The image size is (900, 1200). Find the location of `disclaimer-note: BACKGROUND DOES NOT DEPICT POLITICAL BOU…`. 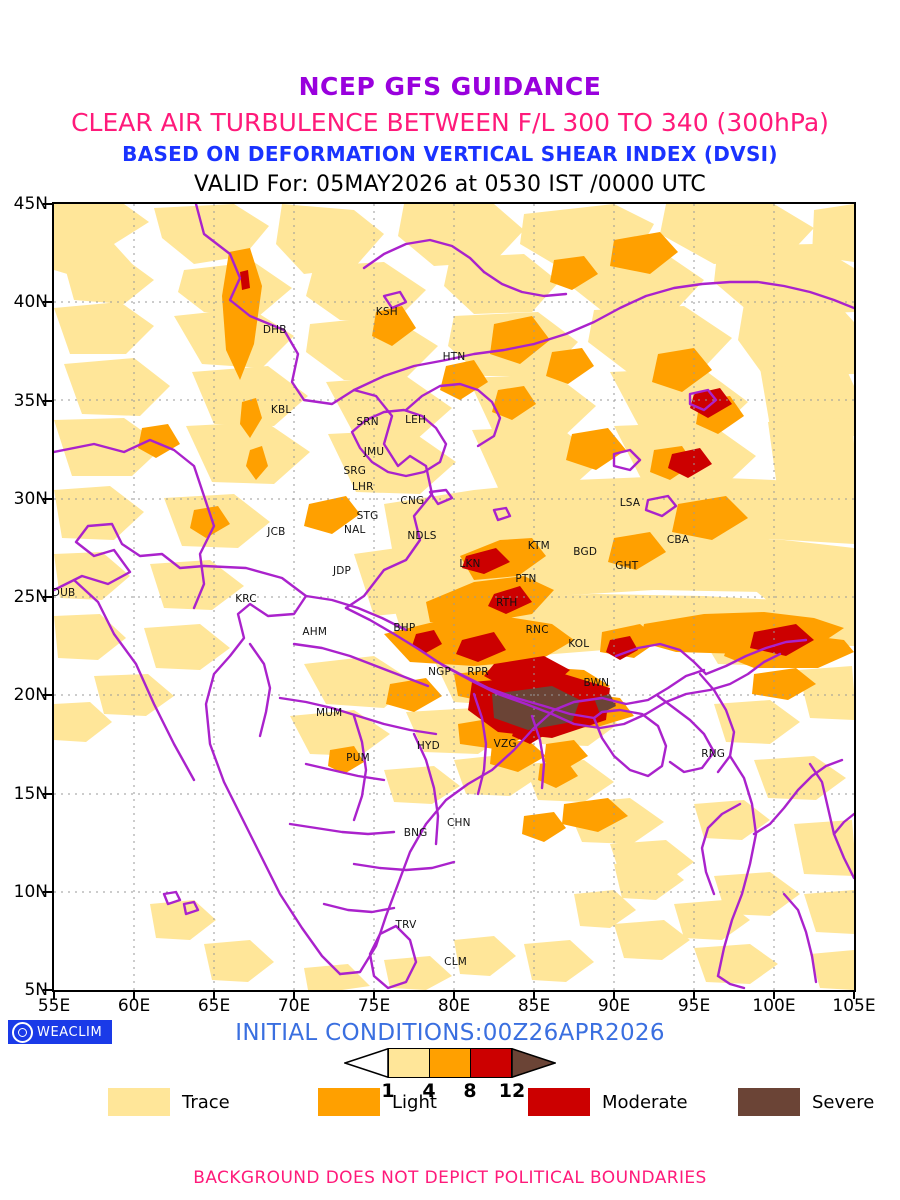

disclaimer-note: BACKGROUND DOES NOT DEPICT POLITICAL BOU… is located at coordinates (450, 1178).